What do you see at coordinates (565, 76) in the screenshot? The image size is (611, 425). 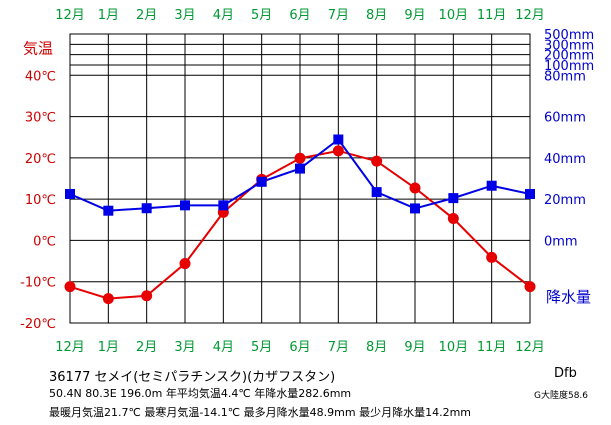 I see `precipitation-tick-label: 80mm` at bounding box center [565, 76].